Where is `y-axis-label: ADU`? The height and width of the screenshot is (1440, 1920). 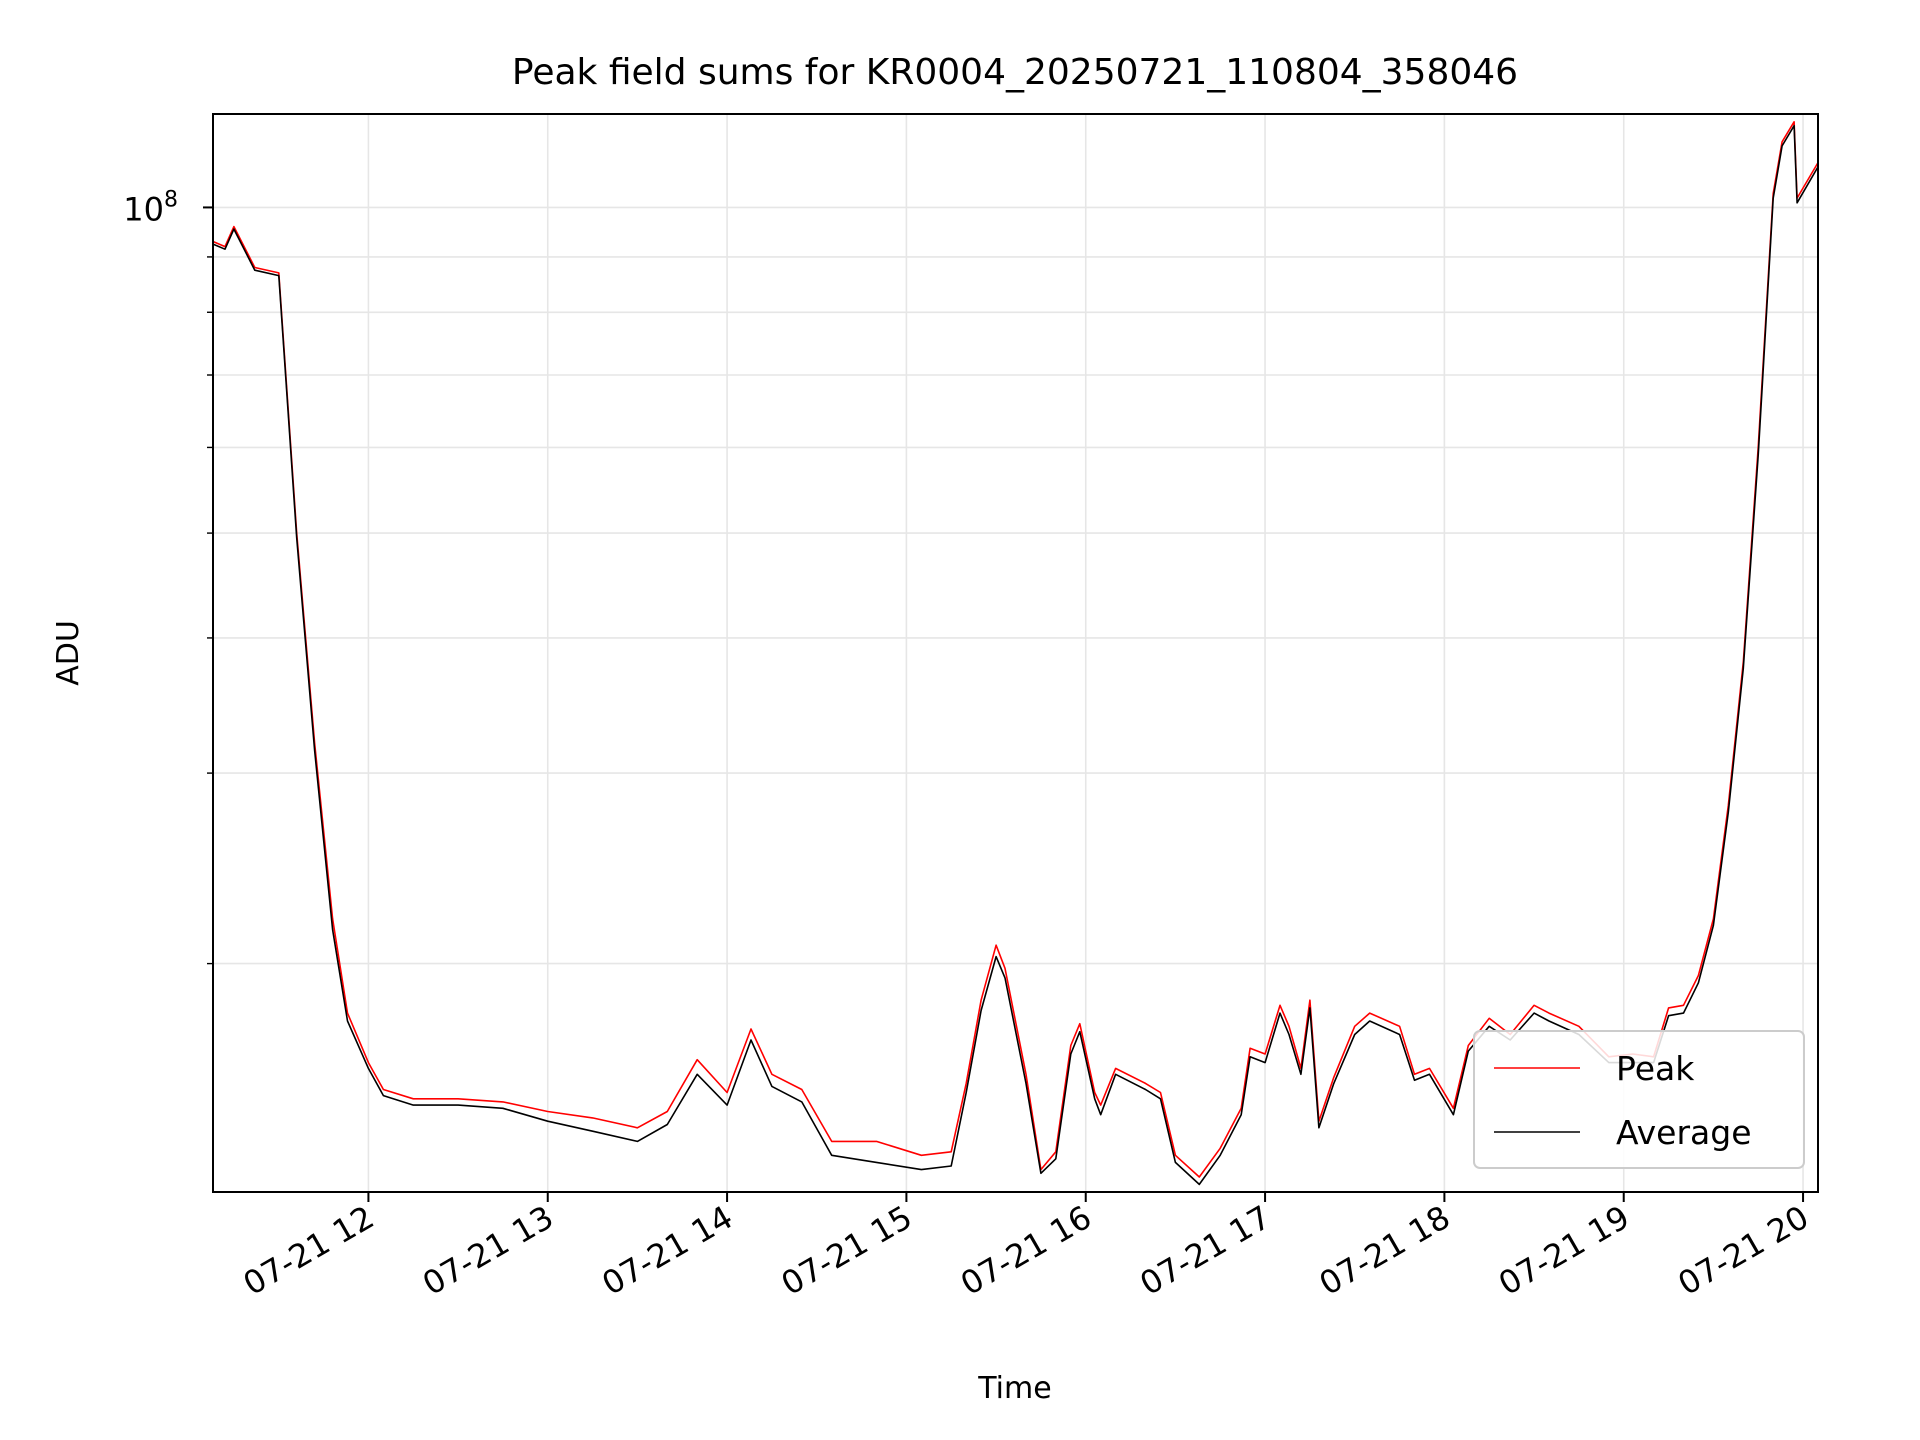 y-axis-label: ADU is located at coordinates (68, 653).